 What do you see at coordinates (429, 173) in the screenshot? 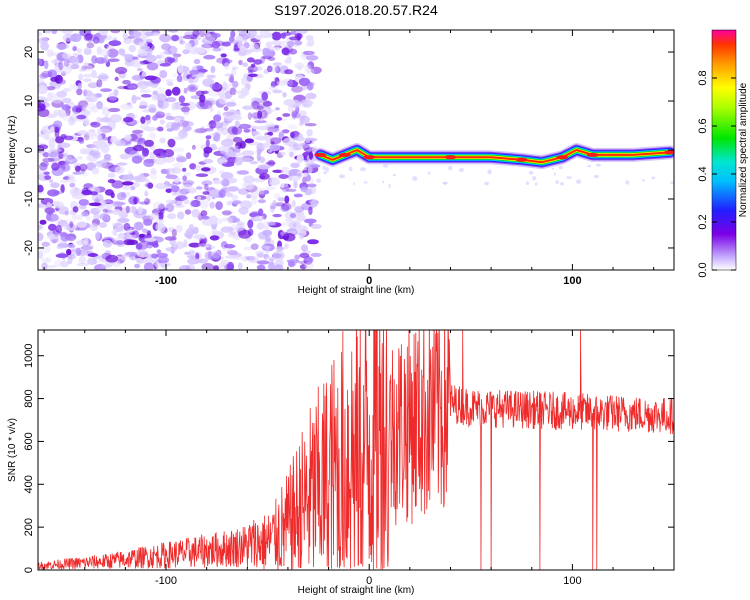
I see `noise-speck` at bounding box center [429, 173].